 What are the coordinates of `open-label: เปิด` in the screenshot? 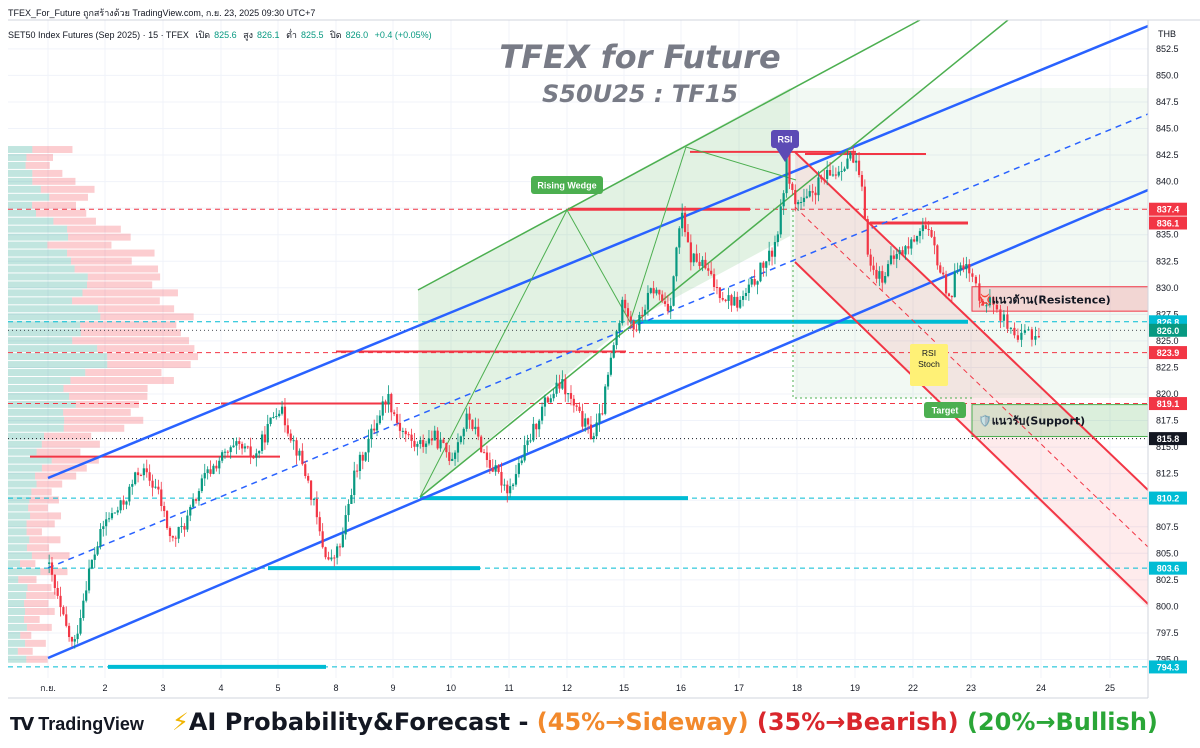 It's located at (203, 35).